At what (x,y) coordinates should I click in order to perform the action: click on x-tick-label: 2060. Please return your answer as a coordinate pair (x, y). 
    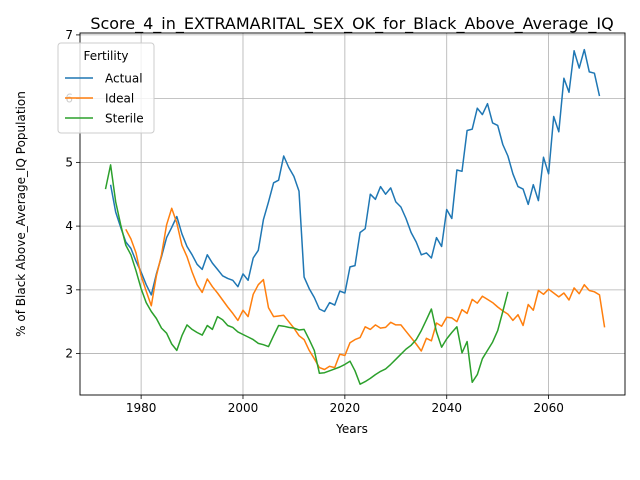
    Looking at the image, I should click on (548, 408).